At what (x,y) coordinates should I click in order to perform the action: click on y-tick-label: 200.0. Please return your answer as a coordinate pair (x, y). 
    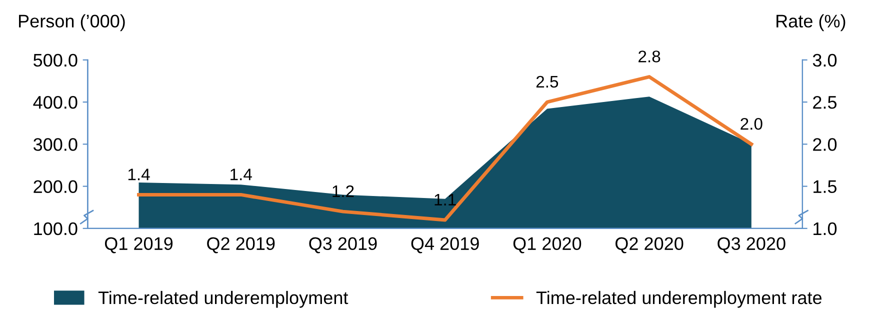
    Looking at the image, I should click on (56, 187).